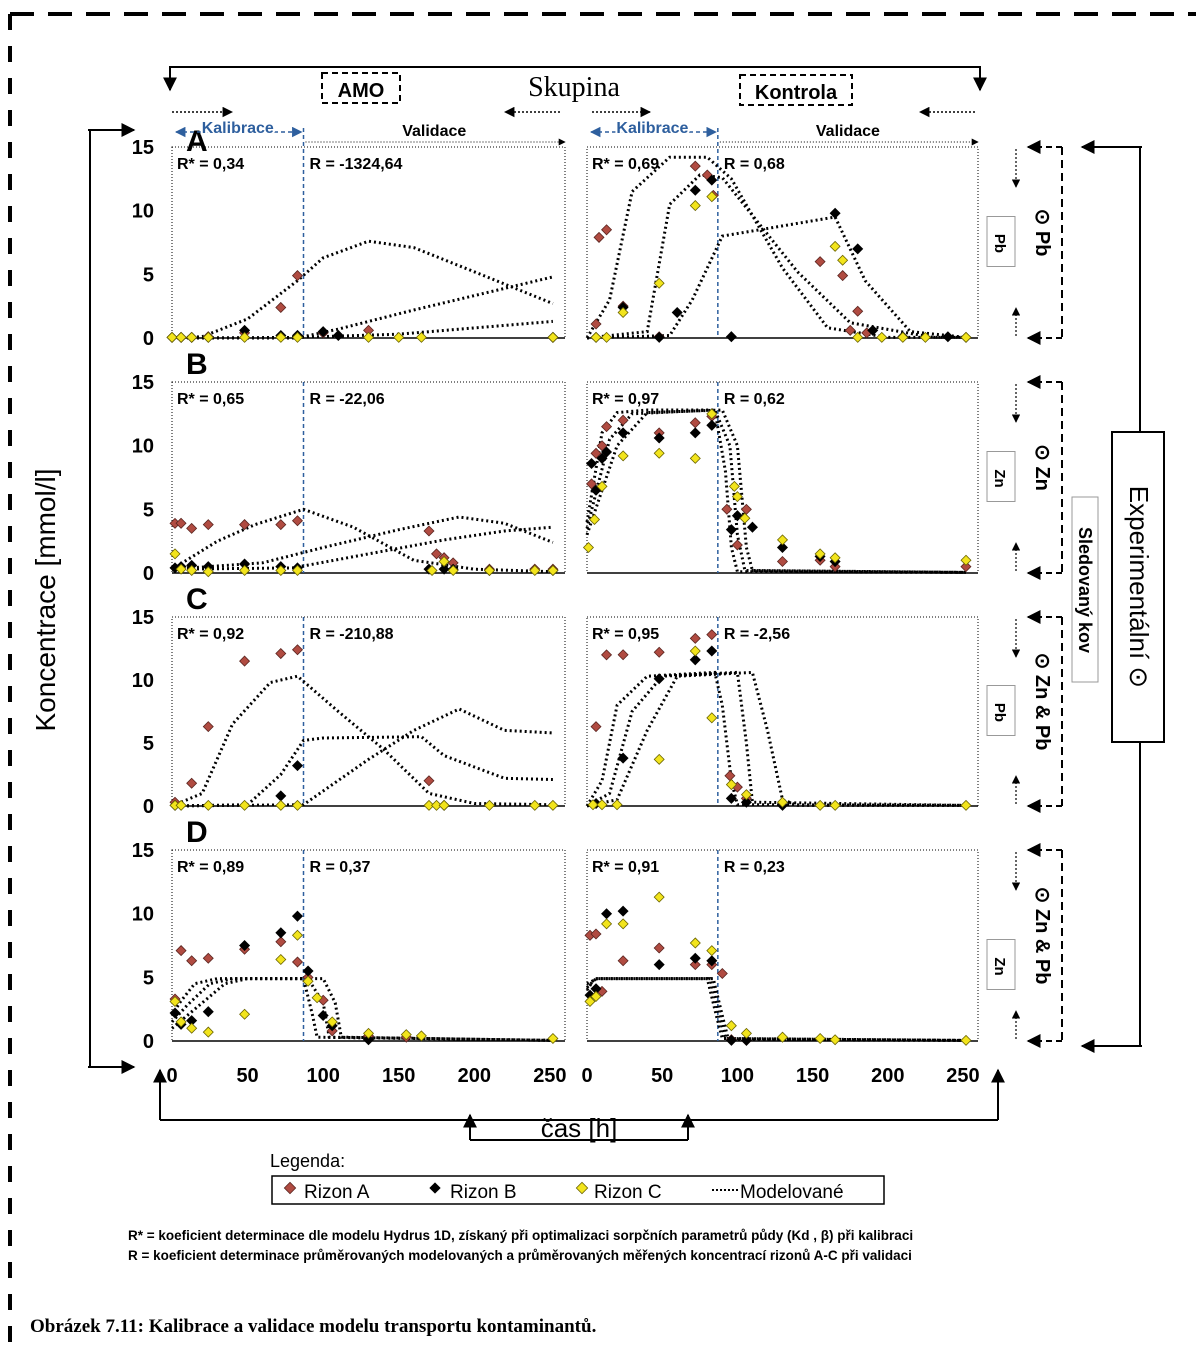 The height and width of the screenshot is (1348, 1196). What do you see at coordinates (143, 681) in the screenshot?
I see `y-tick-label: 10` at bounding box center [143, 681].